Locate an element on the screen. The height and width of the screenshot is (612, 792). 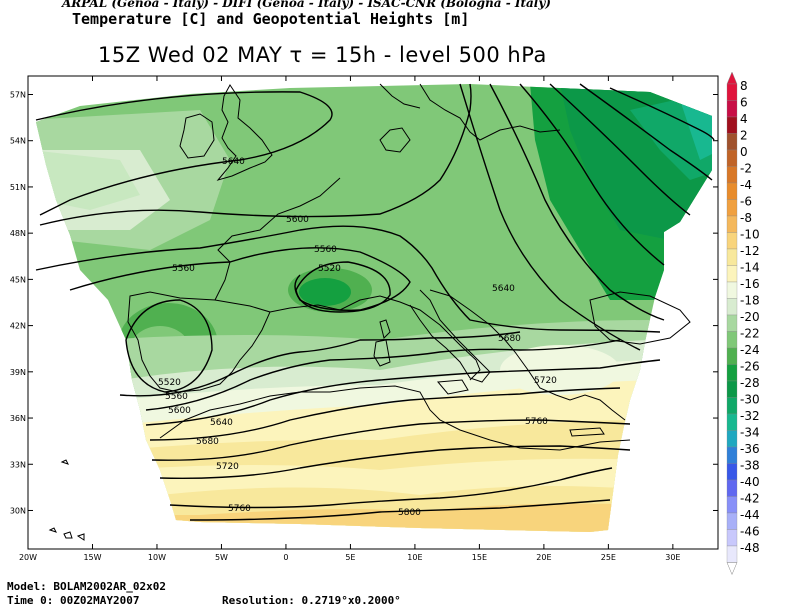
colorbar-label: 2 is located at coordinates (744, 136).